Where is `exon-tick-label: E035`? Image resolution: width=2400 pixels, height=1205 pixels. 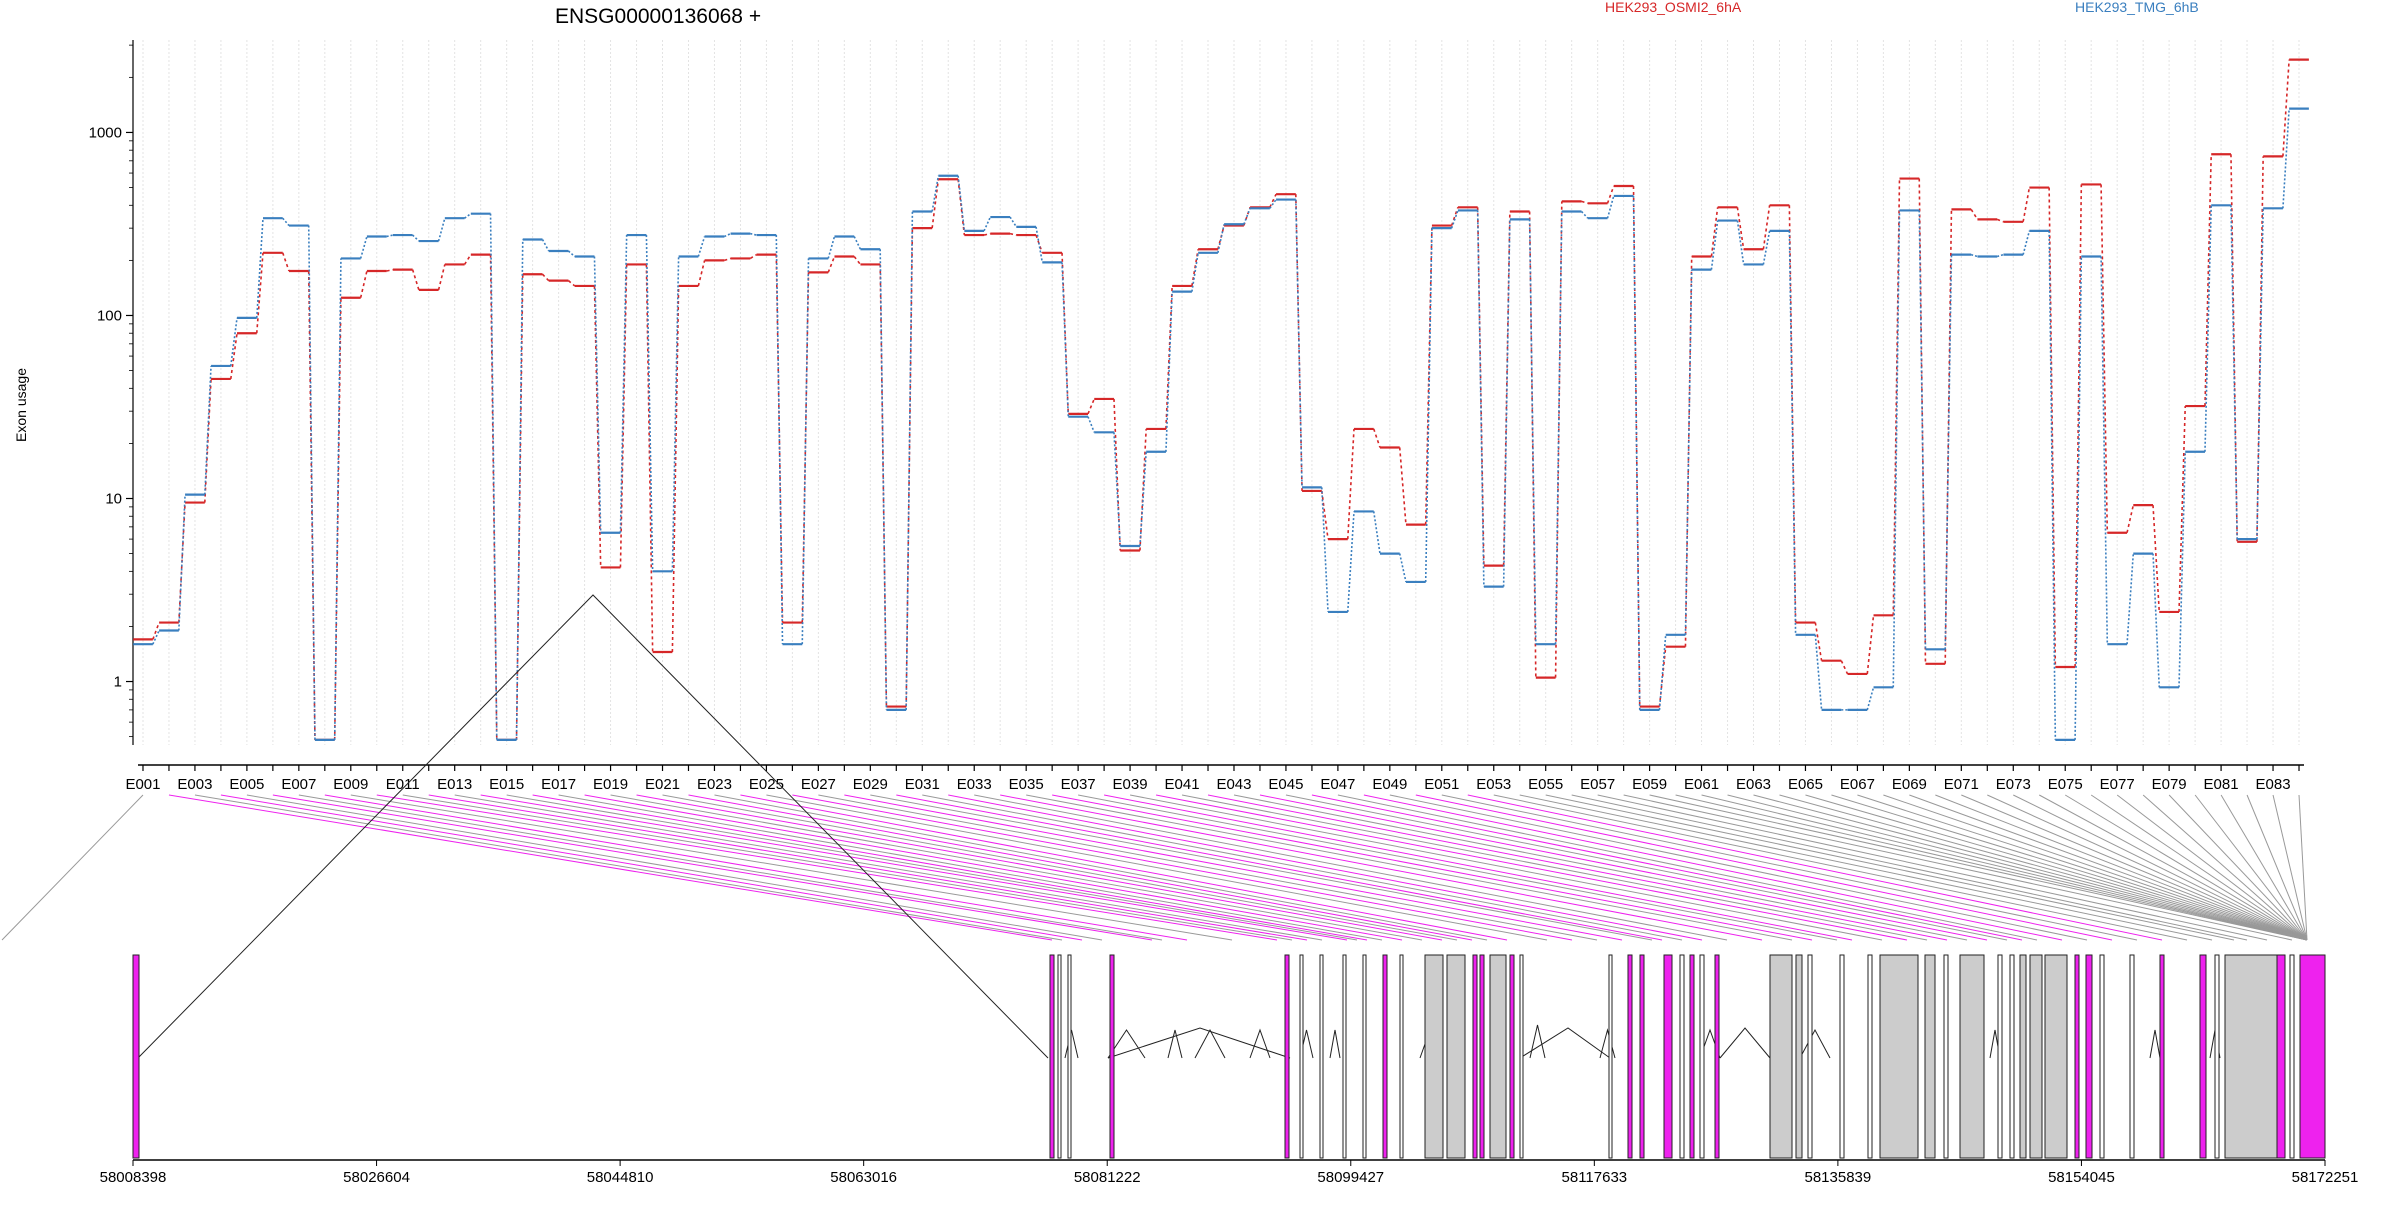 exon-tick-label: E035 is located at coordinates (1026, 784).